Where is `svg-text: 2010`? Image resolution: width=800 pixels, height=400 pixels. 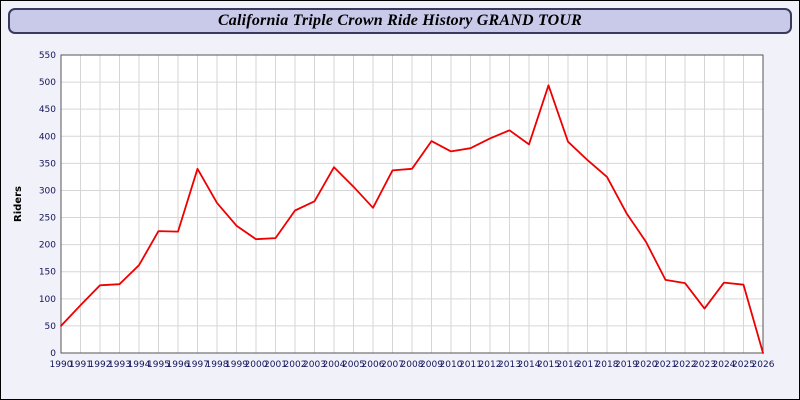
svg-text: 2010 is located at coordinates (451, 365).